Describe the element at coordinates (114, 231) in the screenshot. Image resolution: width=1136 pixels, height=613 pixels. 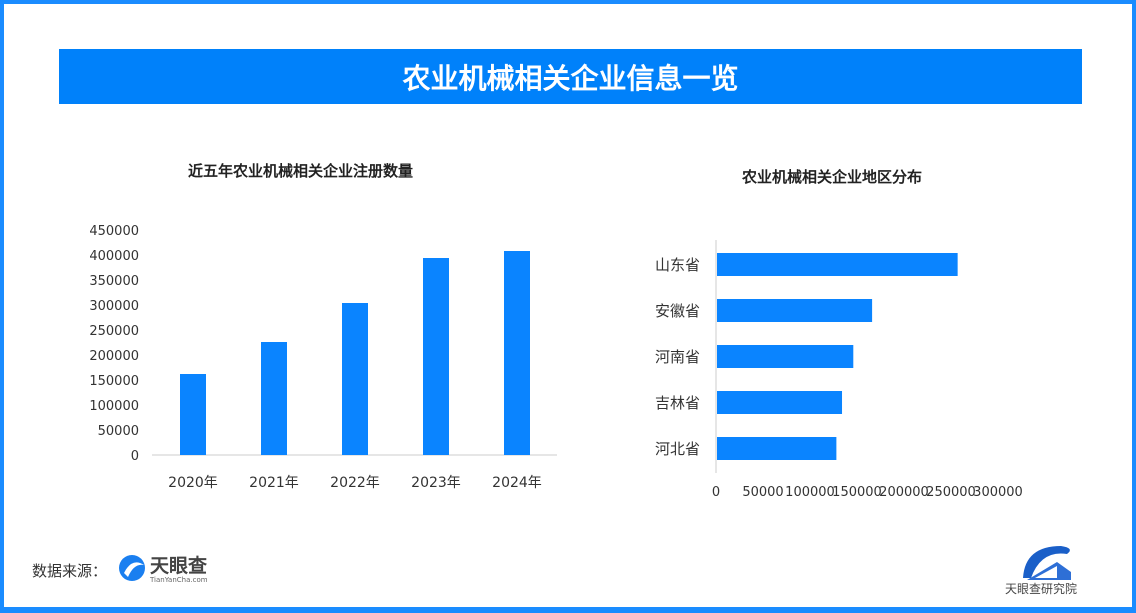
I see `y-tick-label: 450000` at that location.